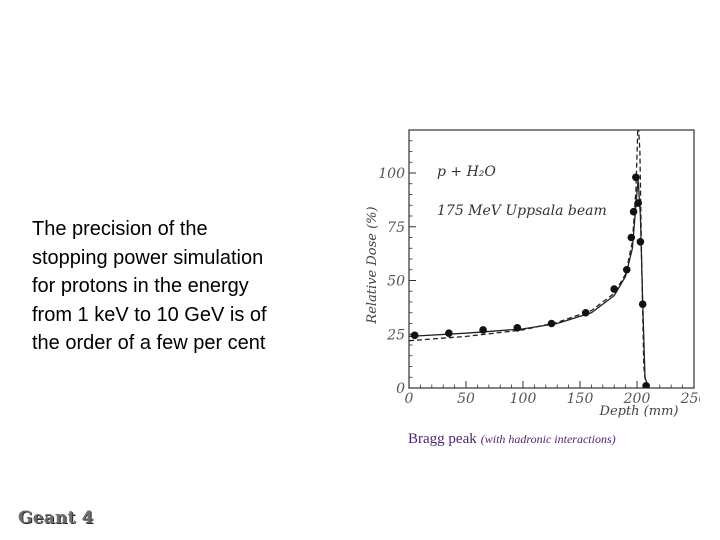 The height and width of the screenshot is (540, 720). Describe the element at coordinates (149, 314) in the screenshot. I see `body-line: from 1 keV to 10 GeV is of` at that location.